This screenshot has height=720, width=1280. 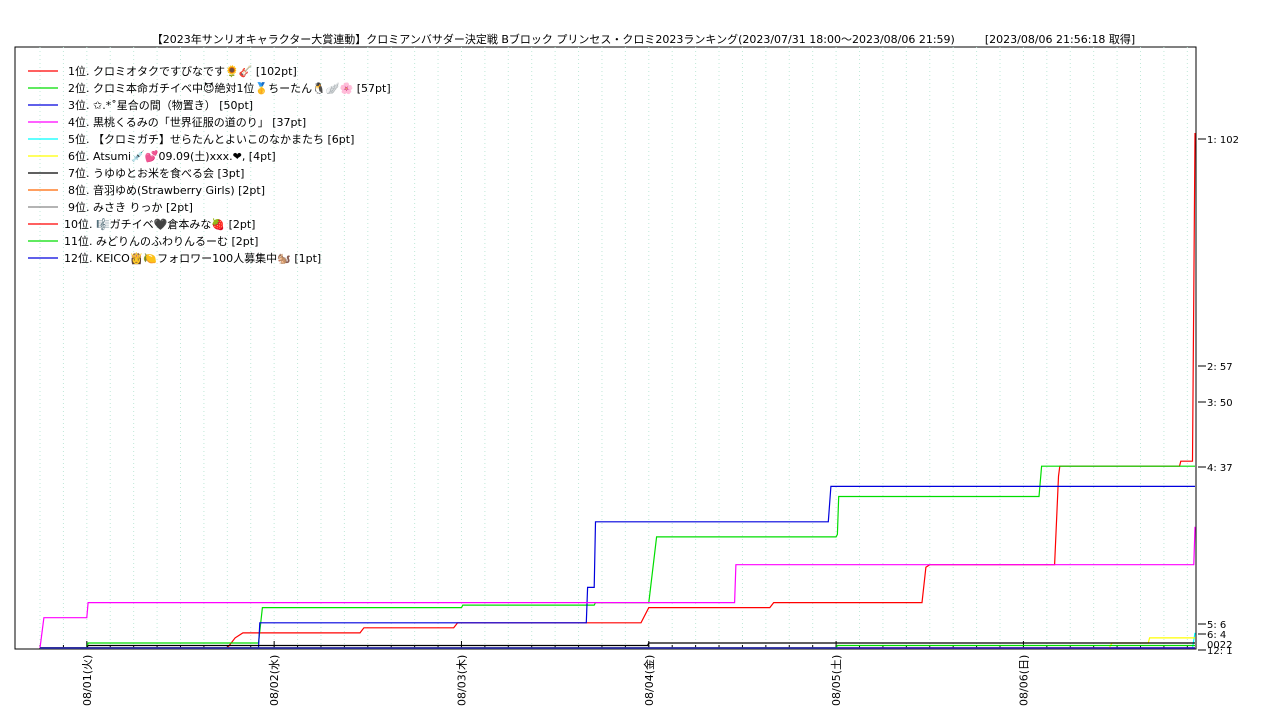 What do you see at coordinates (187, 122) in the screenshot?
I see `legend-entry: 4位. 黒桃くるみの「世界征服の道のり」 [37pt]` at bounding box center [187, 122].